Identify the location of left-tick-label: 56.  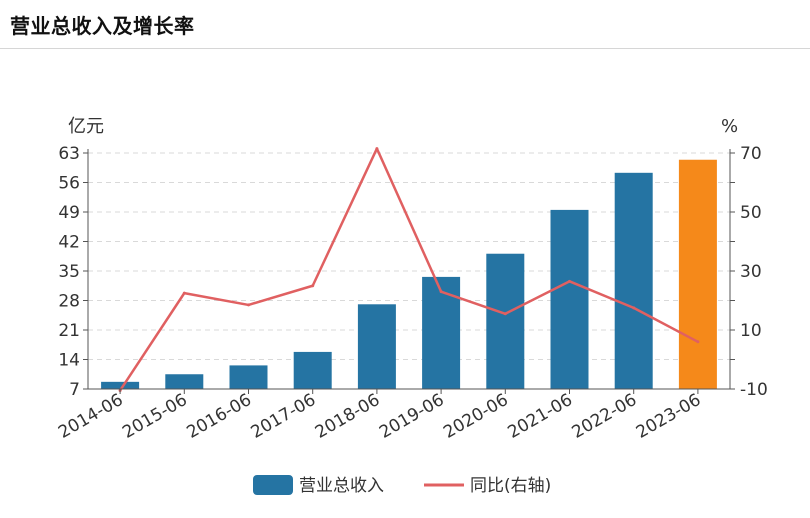
(69, 184).